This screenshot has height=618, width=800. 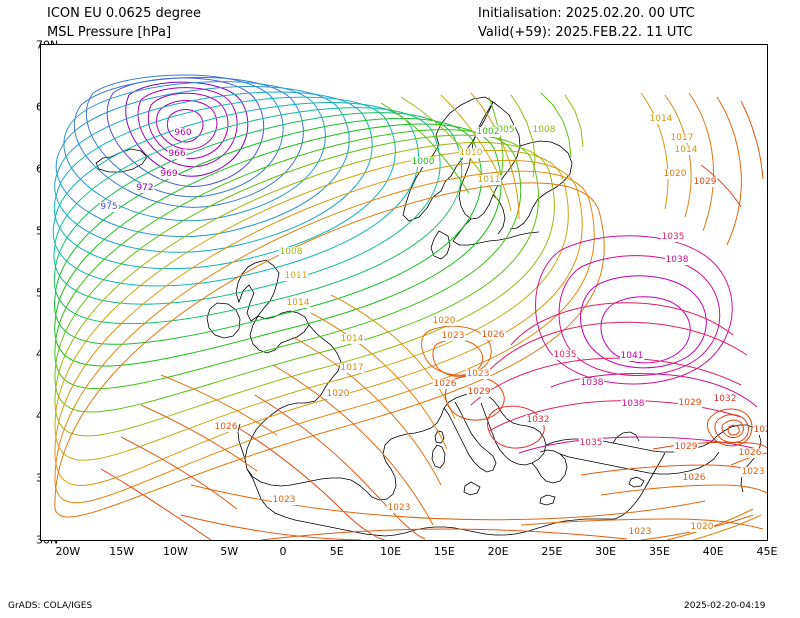 I want to click on x-tick-label: 15E, so click(x=444, y=551).